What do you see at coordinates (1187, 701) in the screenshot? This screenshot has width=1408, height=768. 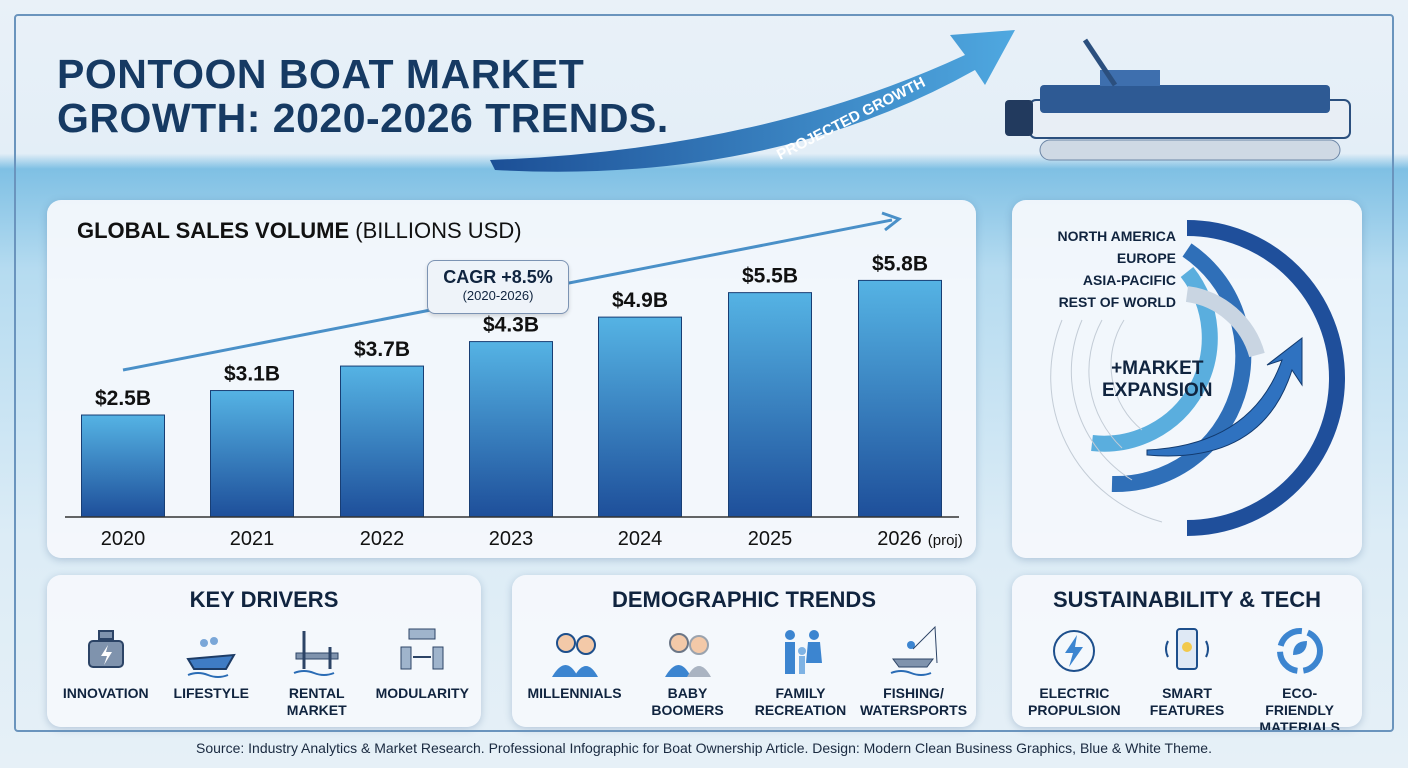 I see `item-label: SMART FEATURES` at bounding box center [1187, 701].